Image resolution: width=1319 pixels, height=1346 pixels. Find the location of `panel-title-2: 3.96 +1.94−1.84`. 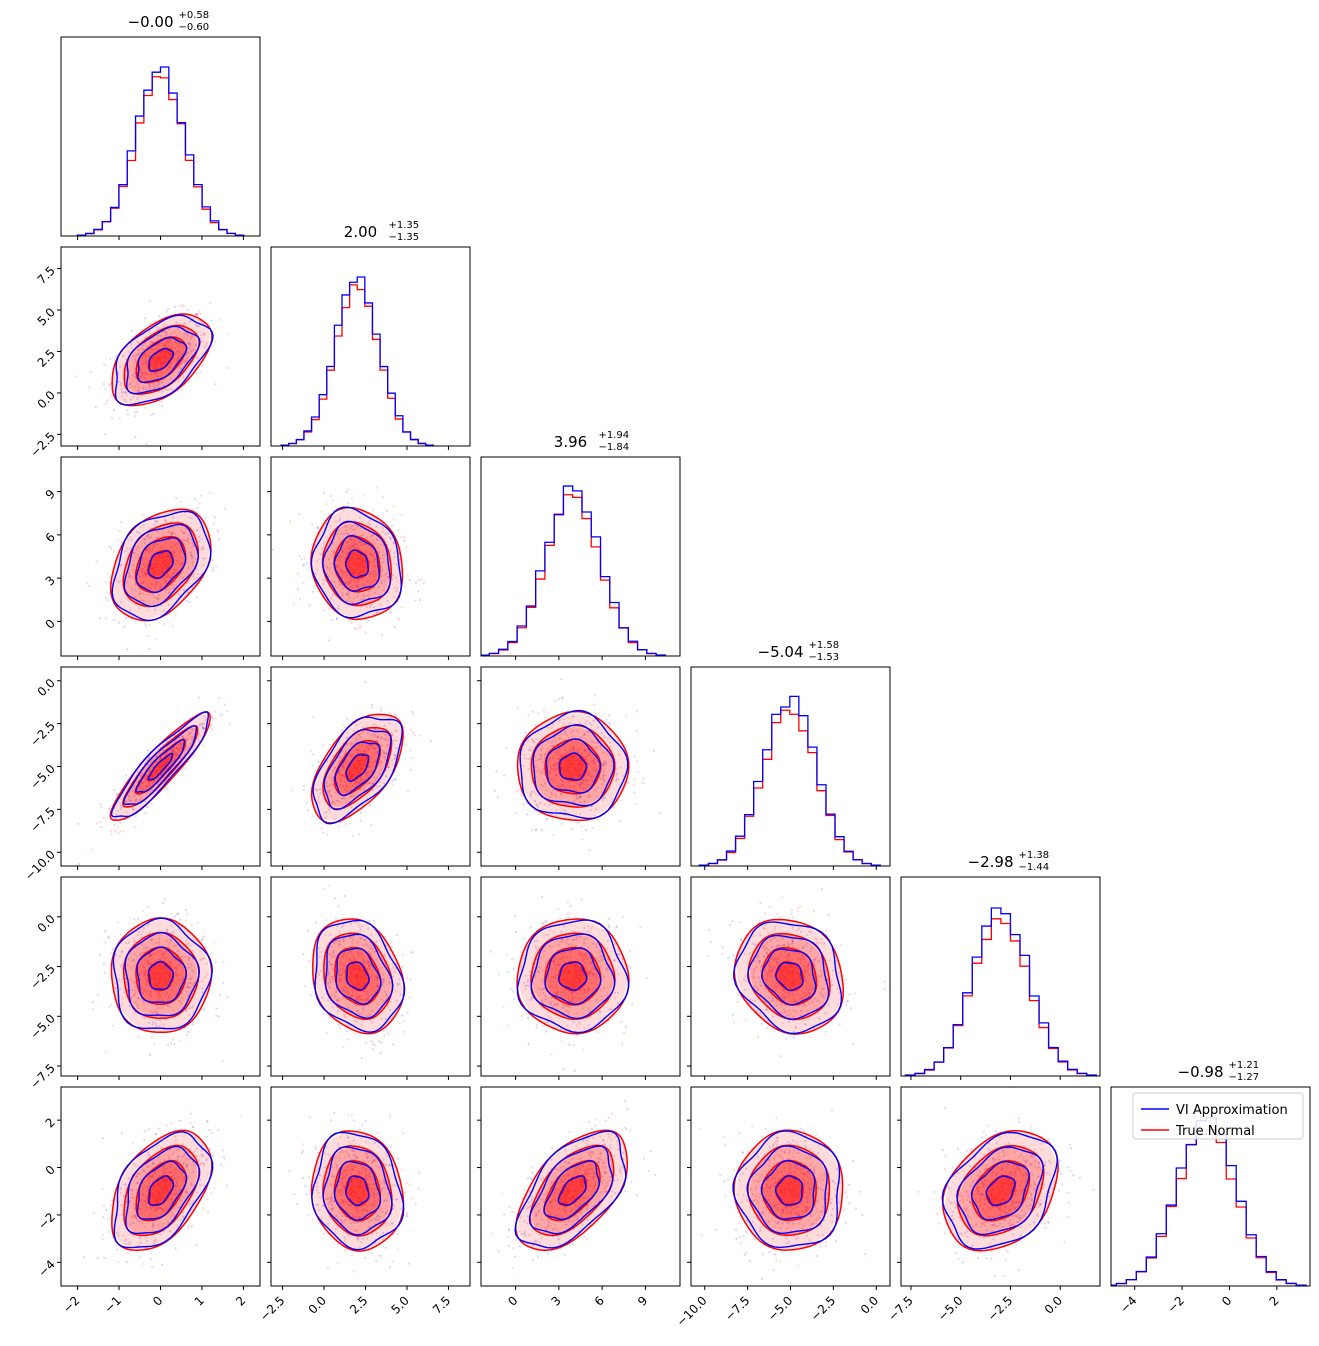

panel-title-2: 3.96 +1.94−1.84 is located at coordinates (591, 441).